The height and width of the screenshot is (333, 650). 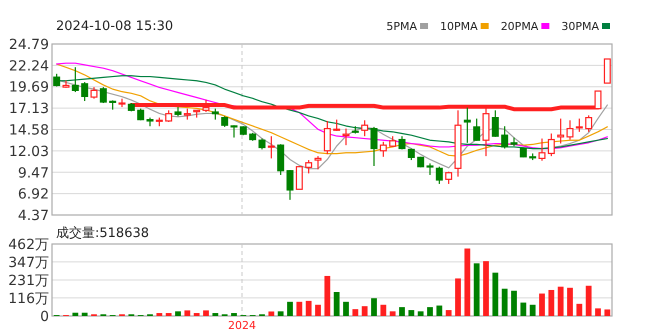 I want to click on y-tick-label: 12.03, so click(x=28, y=152).